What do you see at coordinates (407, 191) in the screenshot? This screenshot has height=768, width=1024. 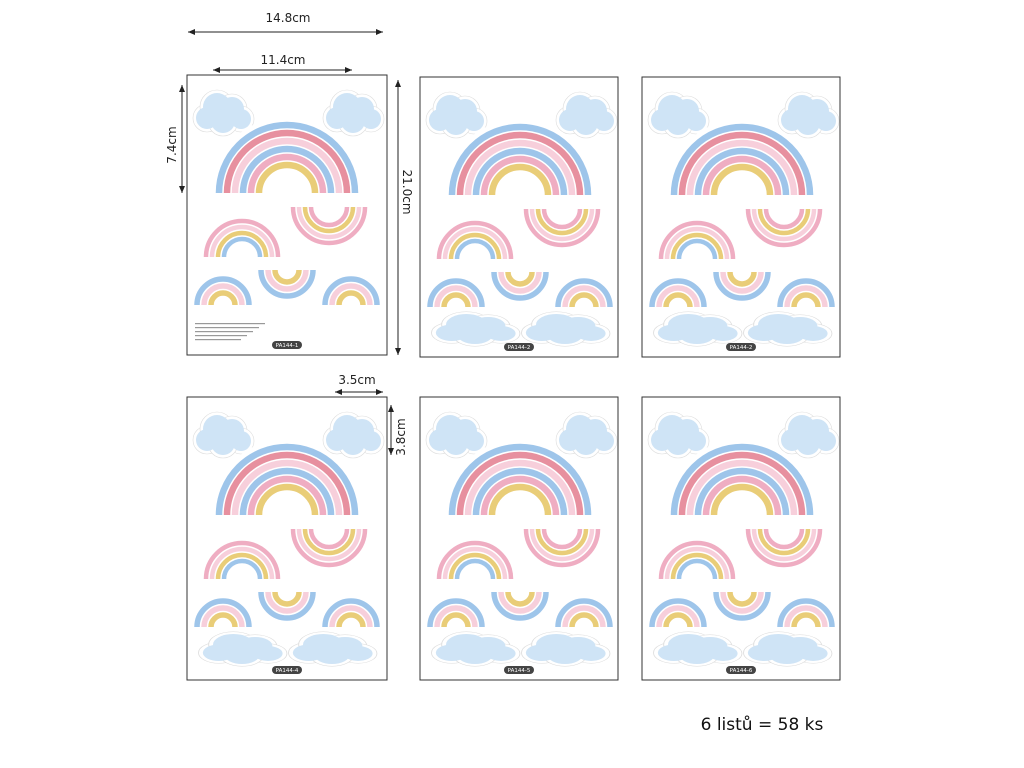 I see `dimension-label: 21.0cm` at bounding box center [407, 191].